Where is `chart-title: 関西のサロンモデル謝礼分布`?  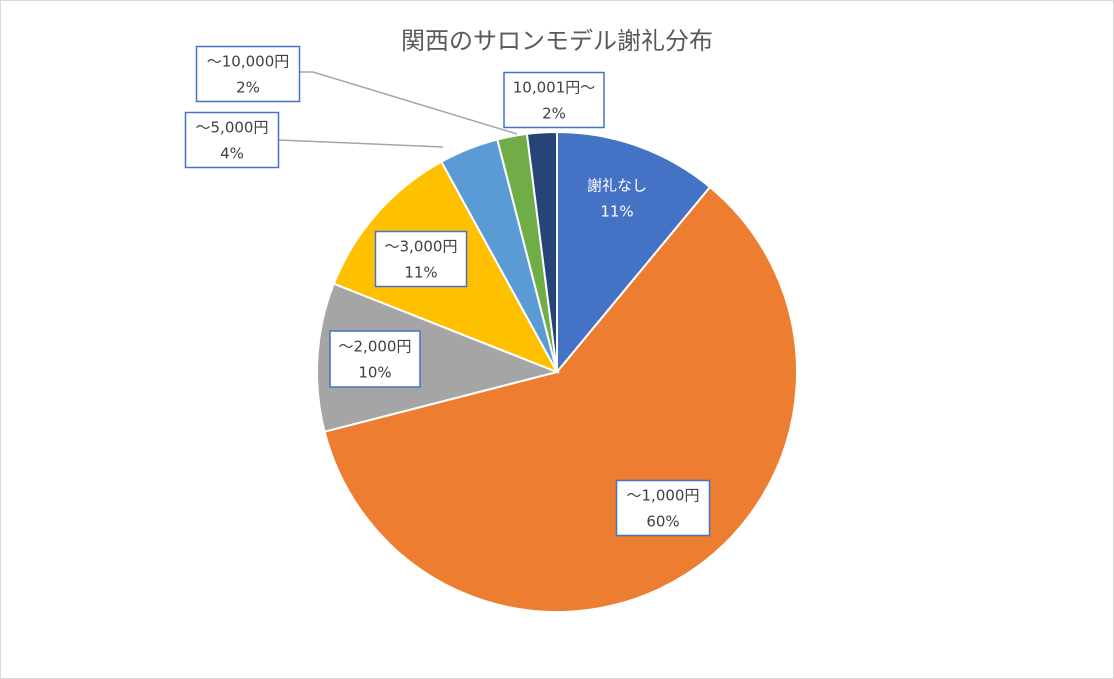 chart-title: 関西のサロンモデル謝礼分布 is located at coordinates (557, 41).